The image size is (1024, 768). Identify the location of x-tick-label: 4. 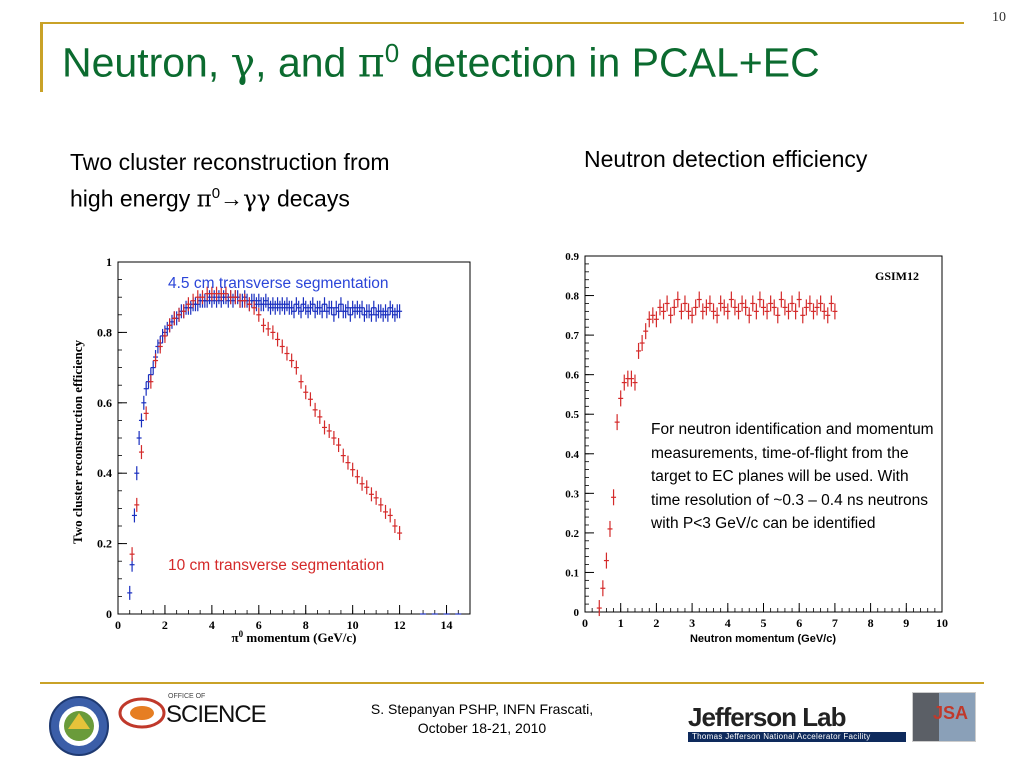
(212, 625).